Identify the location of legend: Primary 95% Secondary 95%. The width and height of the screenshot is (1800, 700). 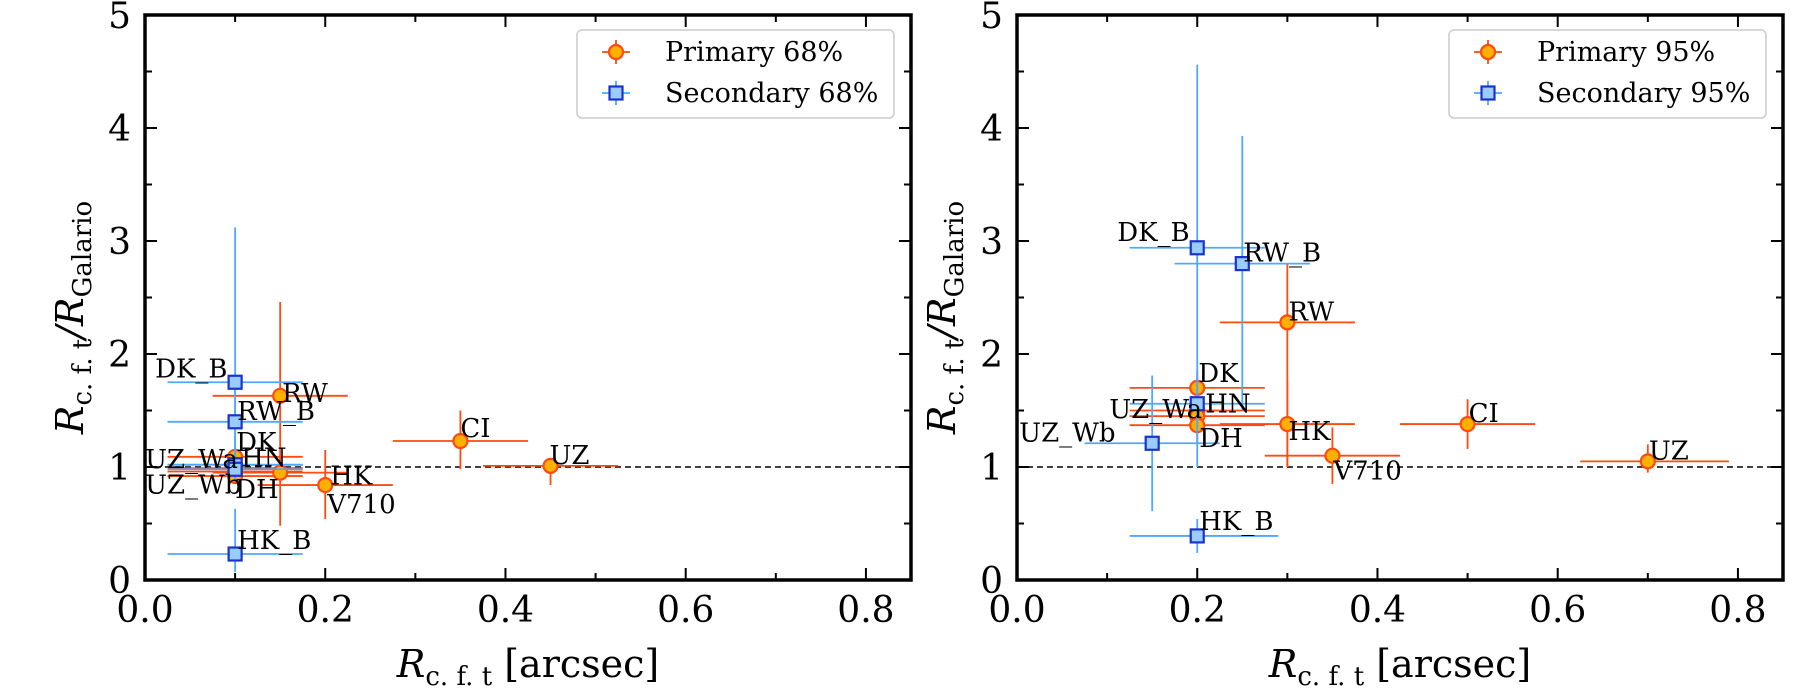
(1607, 74).